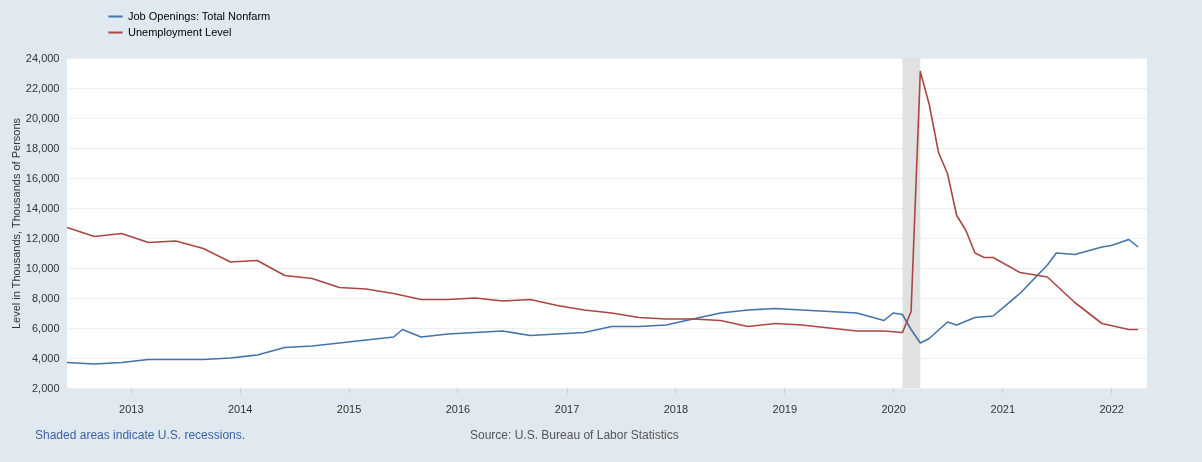 Image resolution: width=1202 pixels, height=462 pixels. What do you see at coordinates (45, 297) in the screenshot?
I see `y-tick-label: 8,000` at bounding box center [45, 297].